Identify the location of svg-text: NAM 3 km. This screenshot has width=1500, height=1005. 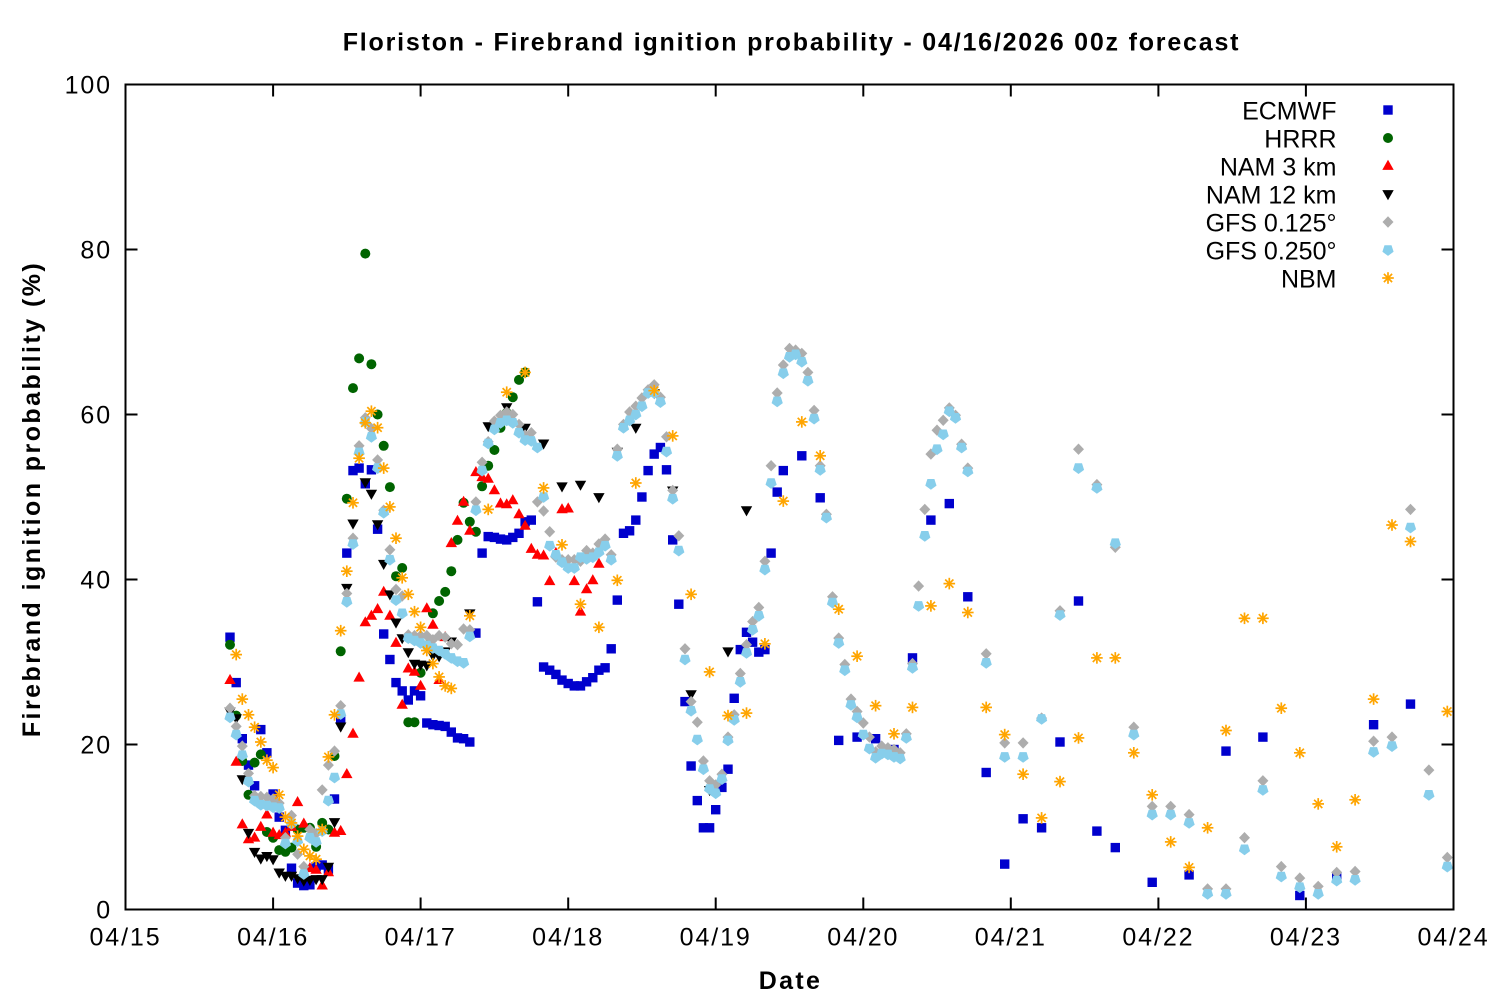
(1278, 167).